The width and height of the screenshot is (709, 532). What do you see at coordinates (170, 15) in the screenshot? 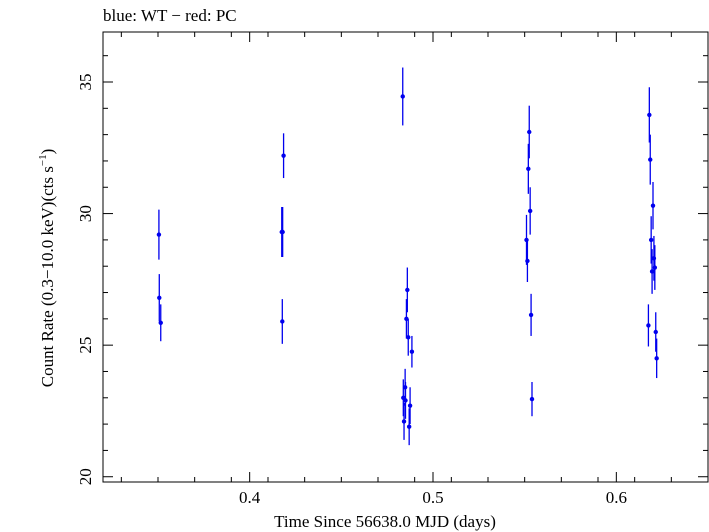
I see `chart-title: blue: WT − red: PC` at bounding box center [170, 15].